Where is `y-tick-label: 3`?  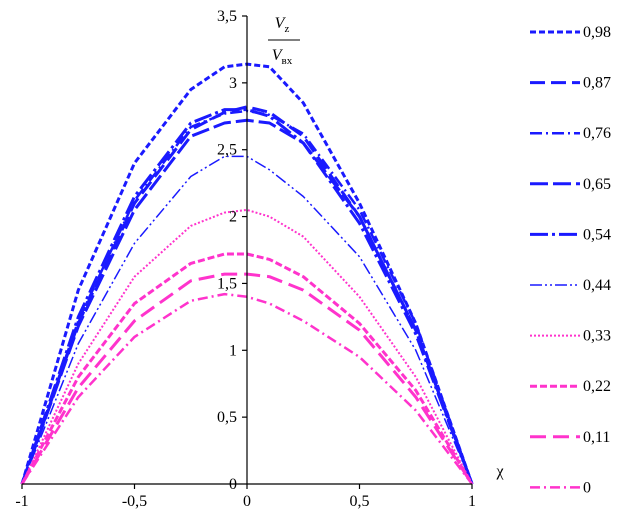 y-tick-label: 3 is located at coordinates (233, 83).